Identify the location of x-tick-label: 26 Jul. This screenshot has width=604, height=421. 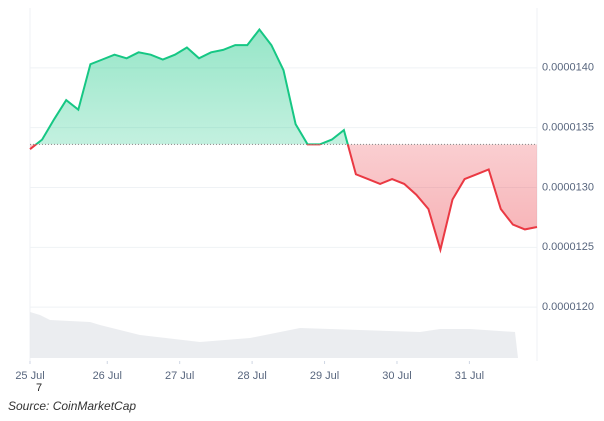
(107, 376).